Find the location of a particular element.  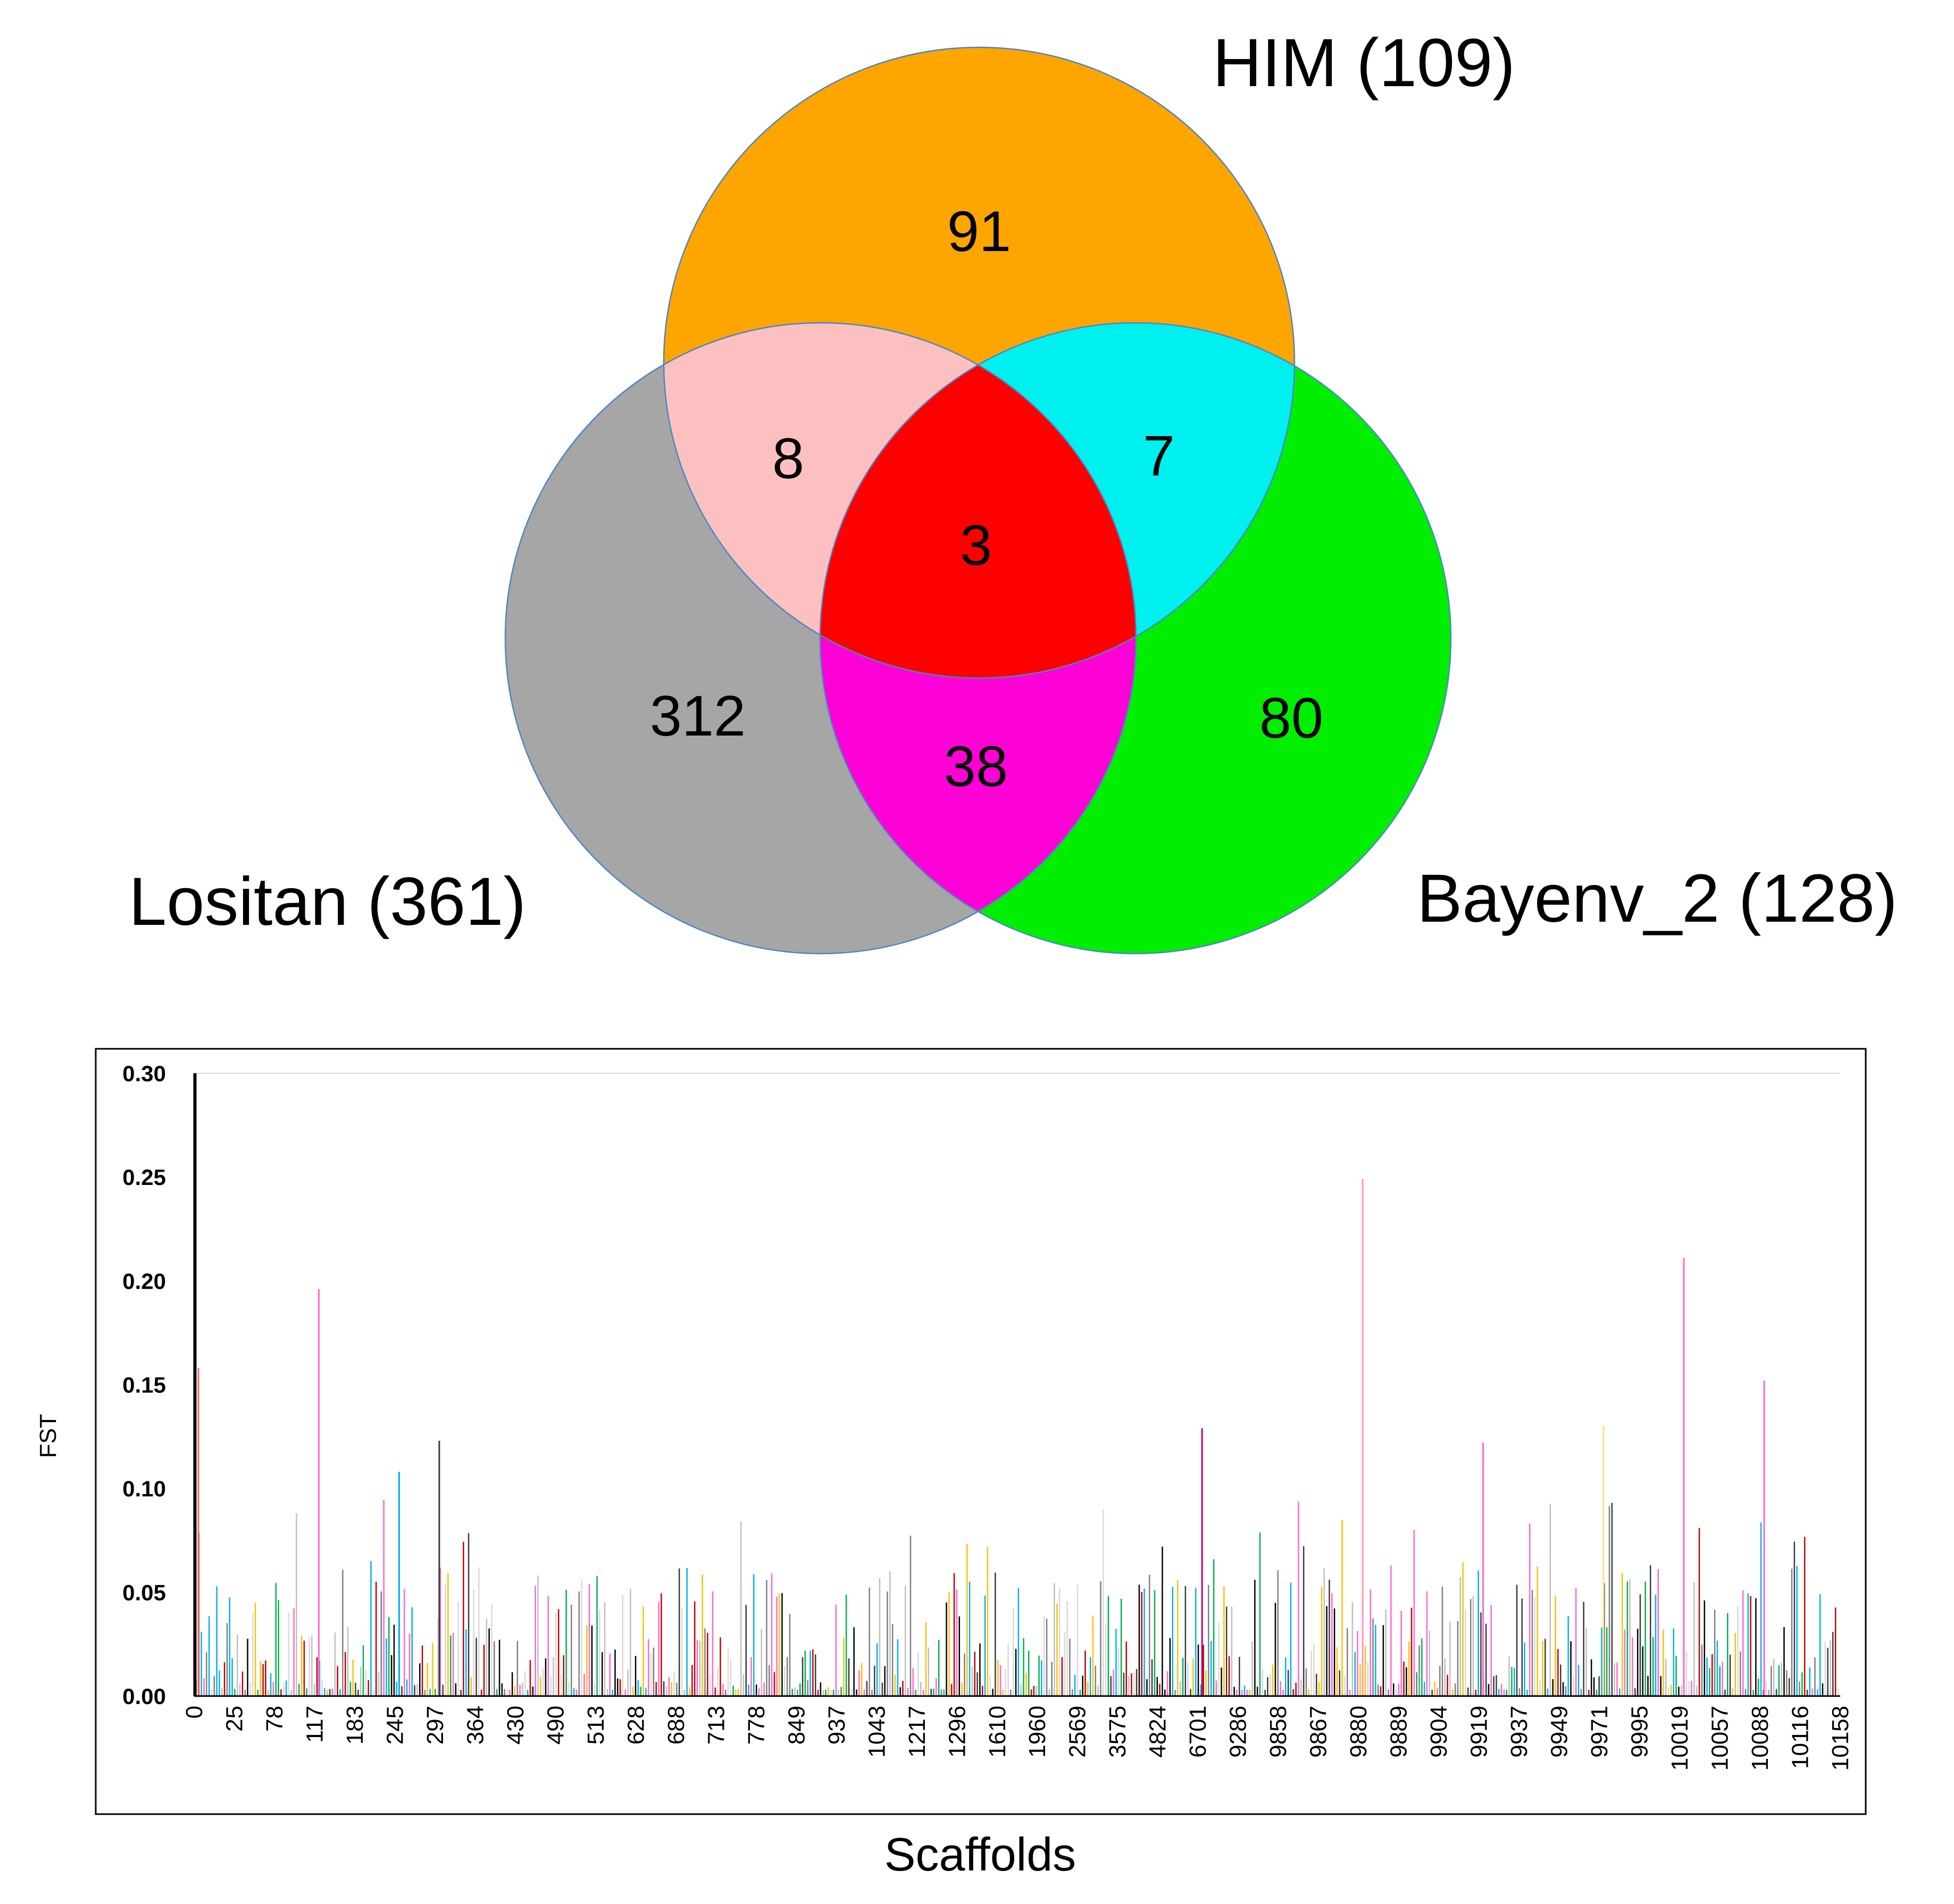

y-axis-title: FST is located at coordinates (48, 1436).